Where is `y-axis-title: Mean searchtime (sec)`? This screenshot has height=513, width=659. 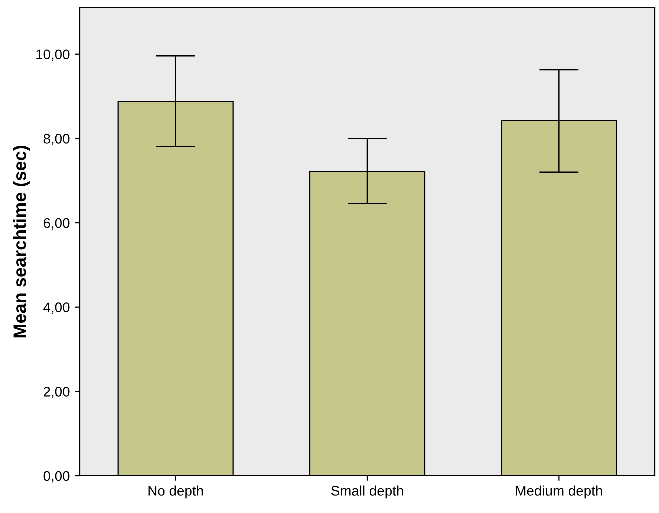
y-axis-title: Mean searchtime (sec) is located at coordinates (21, 242).